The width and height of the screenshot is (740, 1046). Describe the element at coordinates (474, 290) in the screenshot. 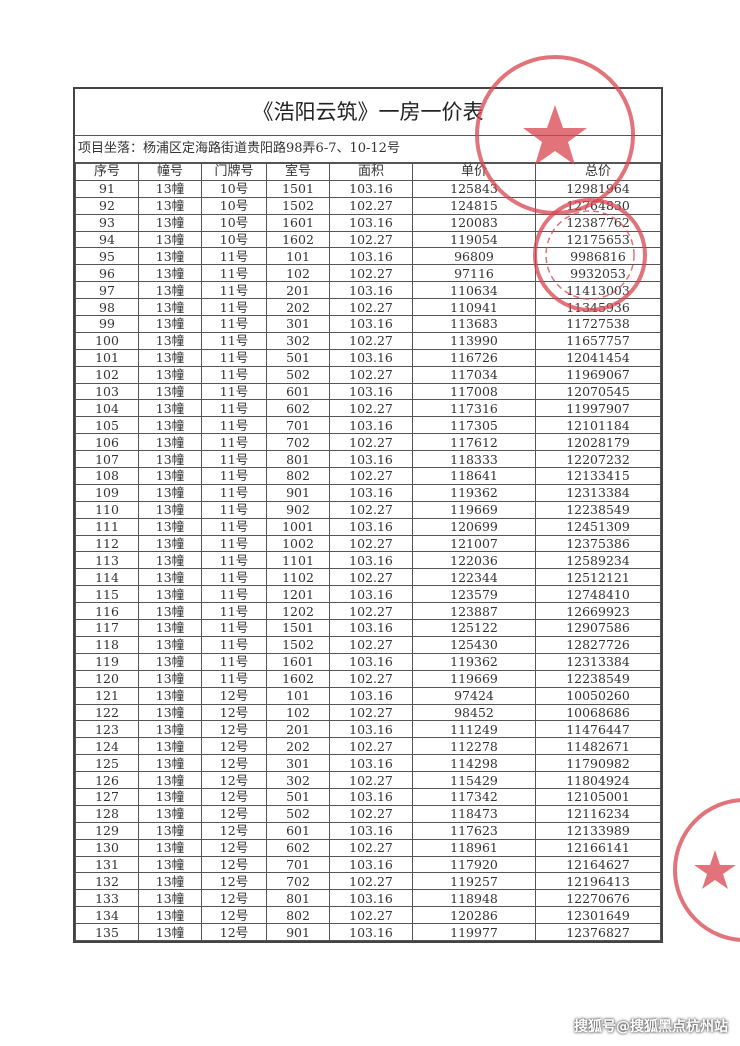

I see `table-cell: 110634` at that location.